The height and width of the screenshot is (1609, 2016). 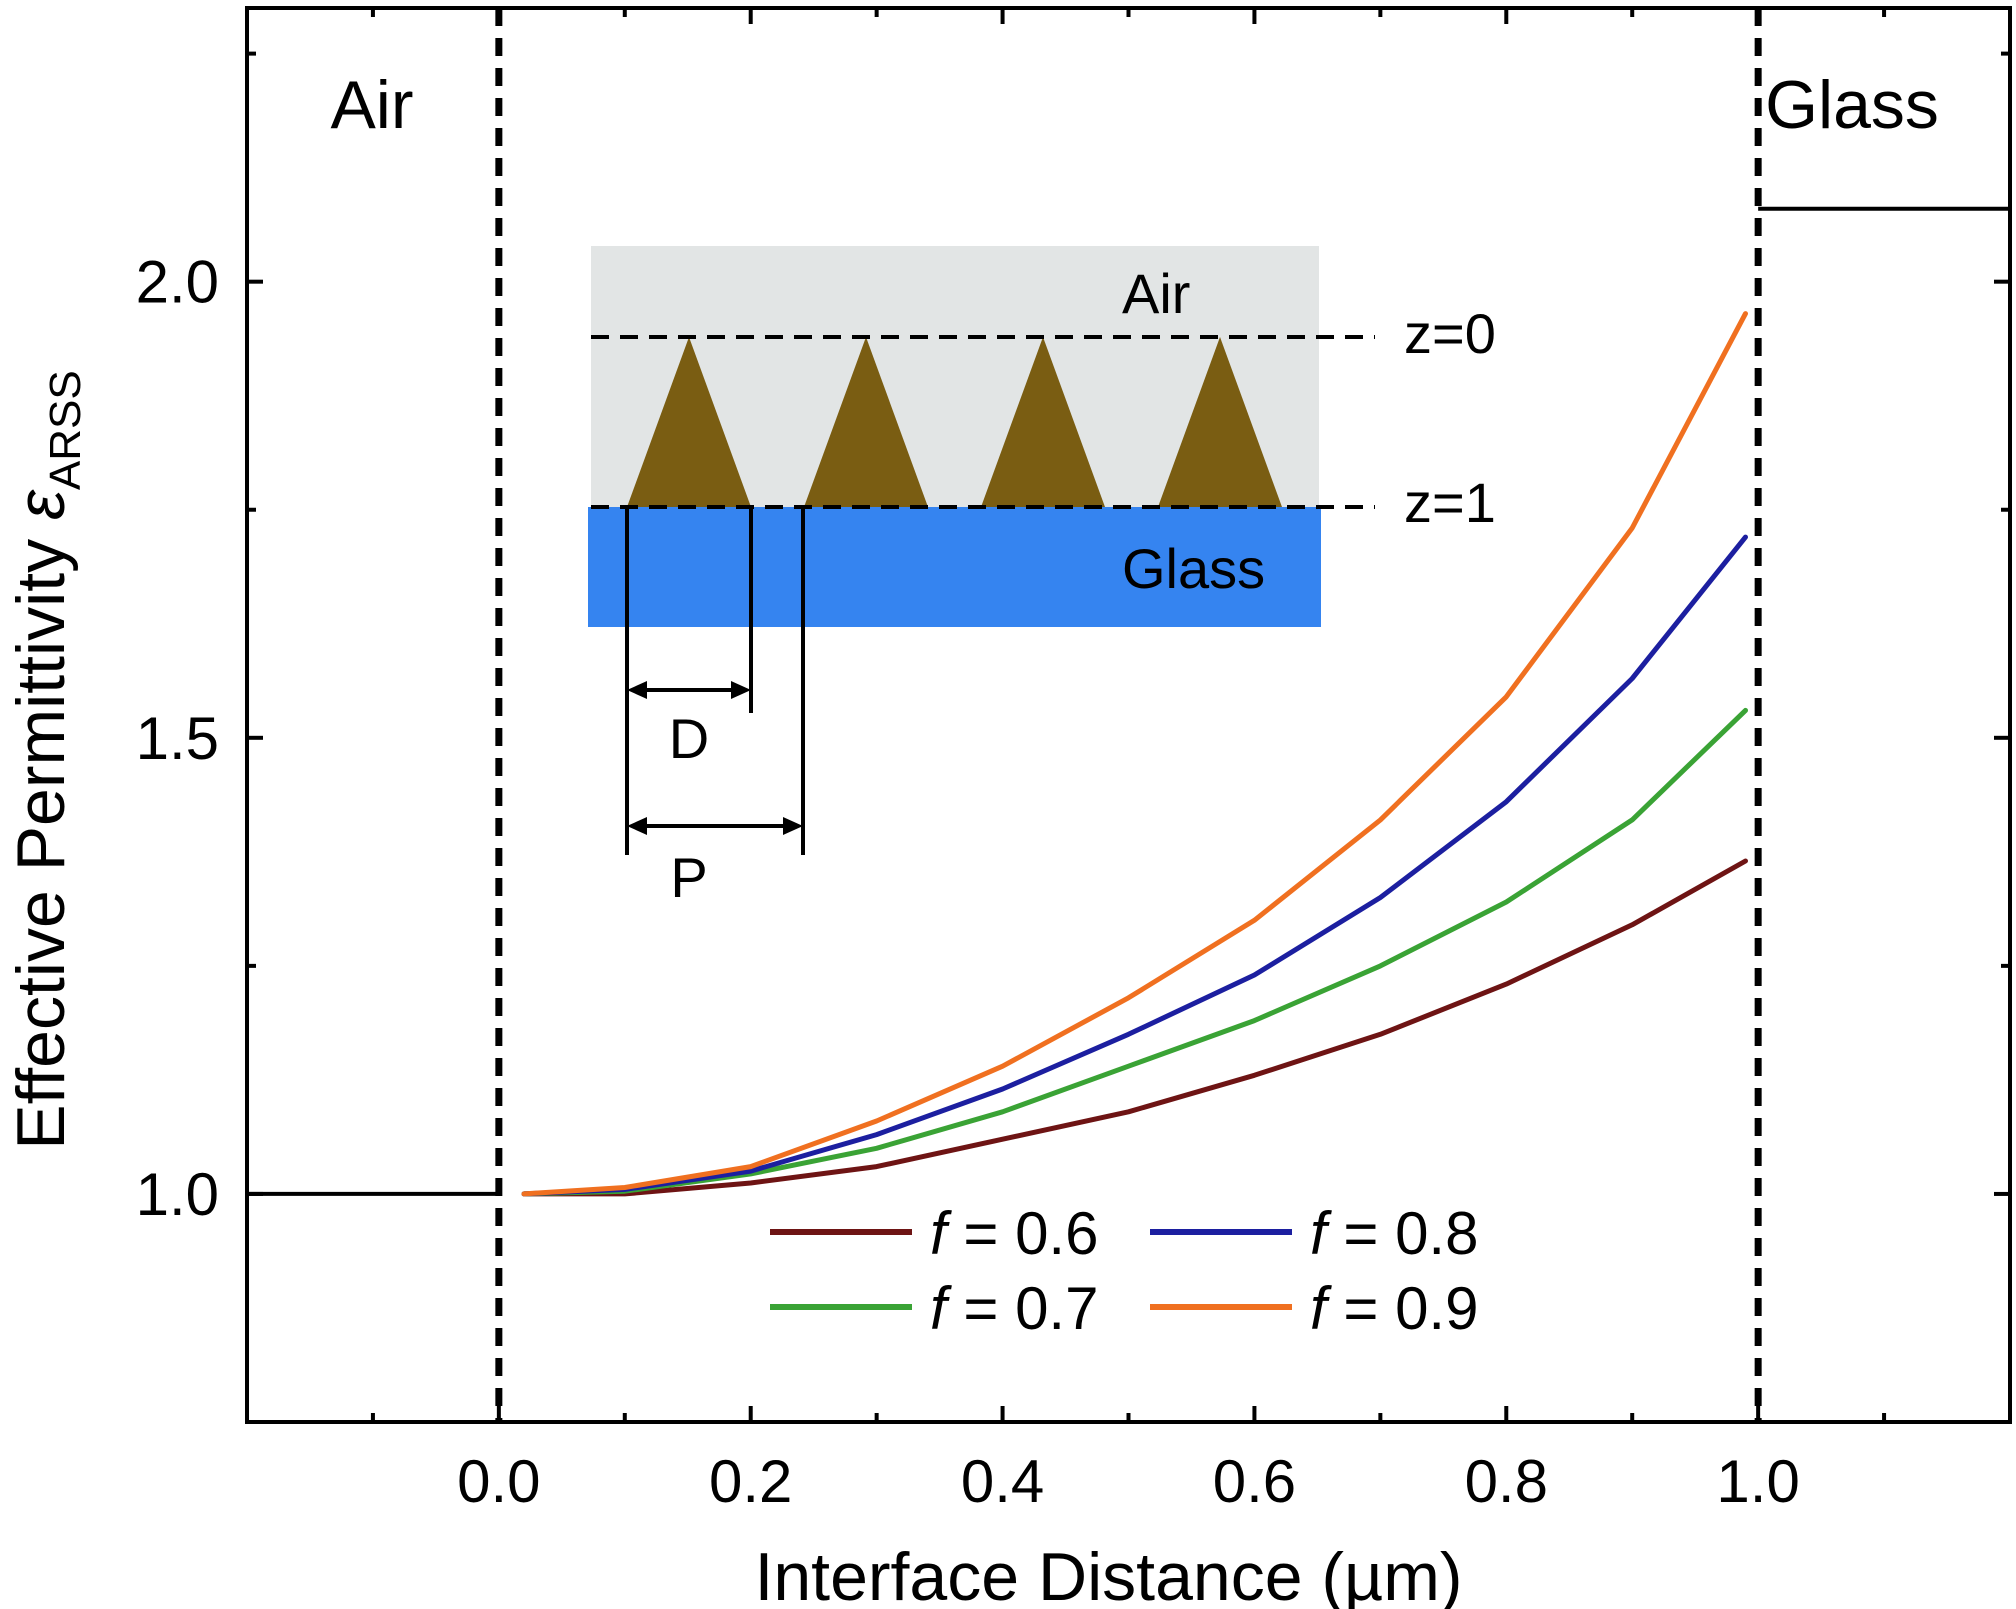 I want to click on legend-item: f = 0.9, so click(x=1314, y=1308).